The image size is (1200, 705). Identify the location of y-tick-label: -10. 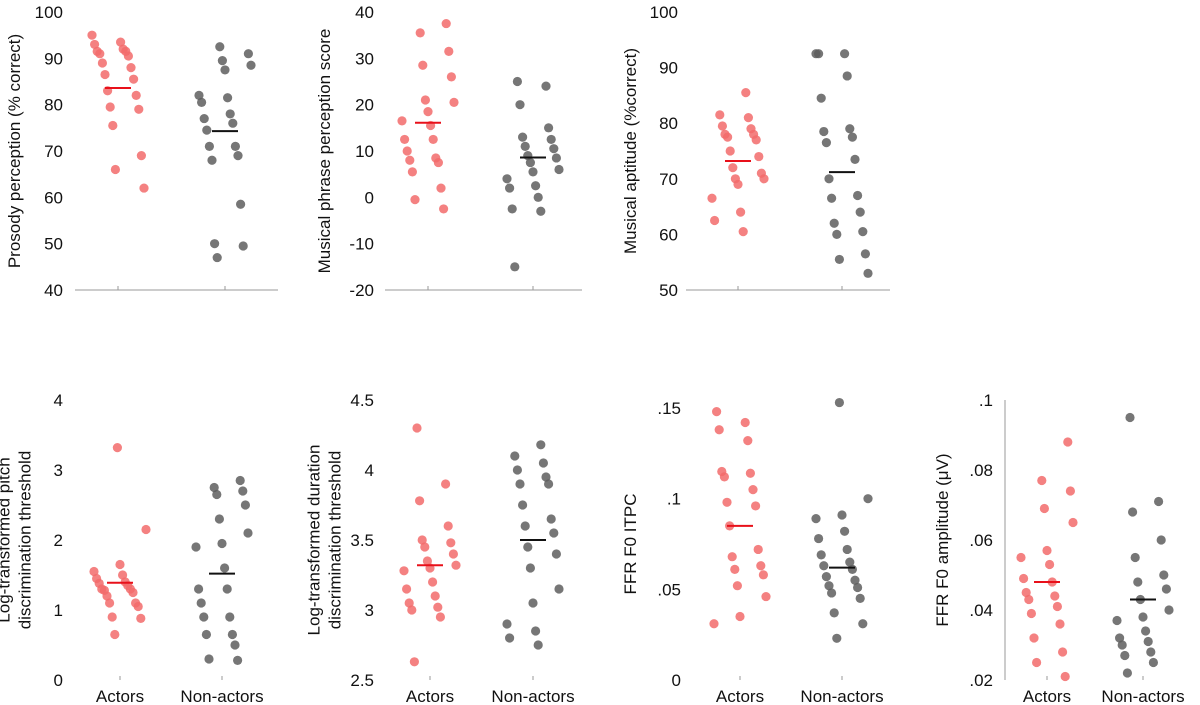
(361, 244).